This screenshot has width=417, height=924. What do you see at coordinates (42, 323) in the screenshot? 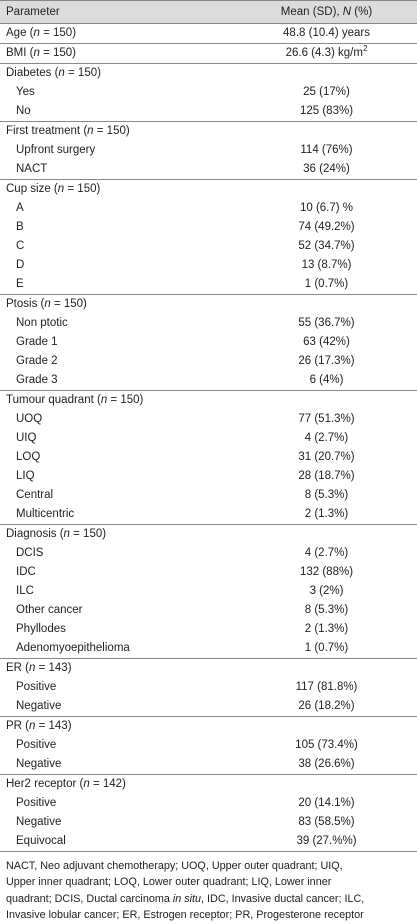
I see `row-label: Non ptotic` at bounding box center [42, 323].